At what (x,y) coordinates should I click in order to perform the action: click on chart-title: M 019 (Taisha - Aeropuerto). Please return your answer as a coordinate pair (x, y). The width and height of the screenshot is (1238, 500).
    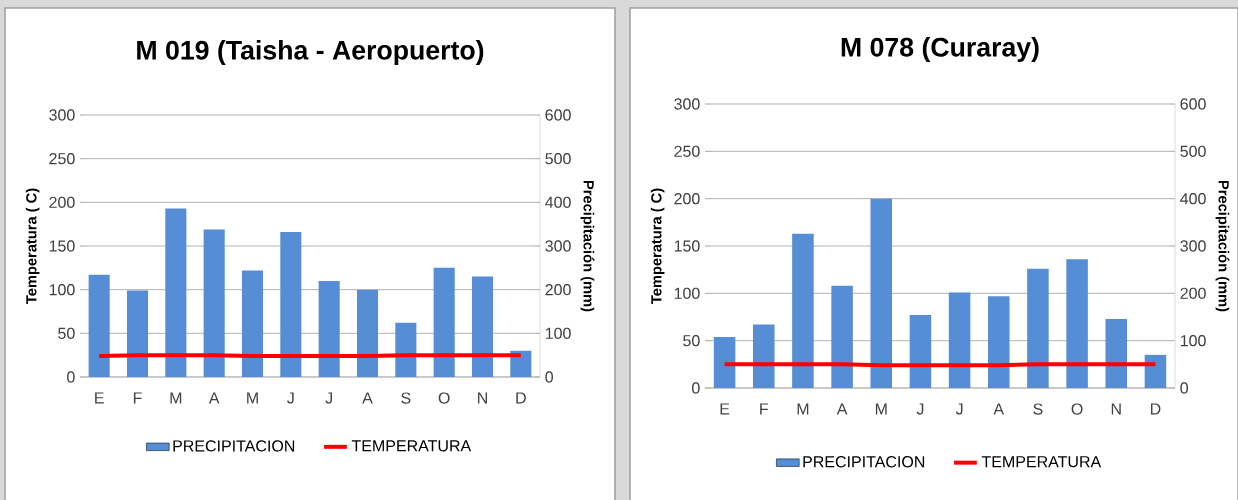
    Looking at the image, I should click on (310, 52).